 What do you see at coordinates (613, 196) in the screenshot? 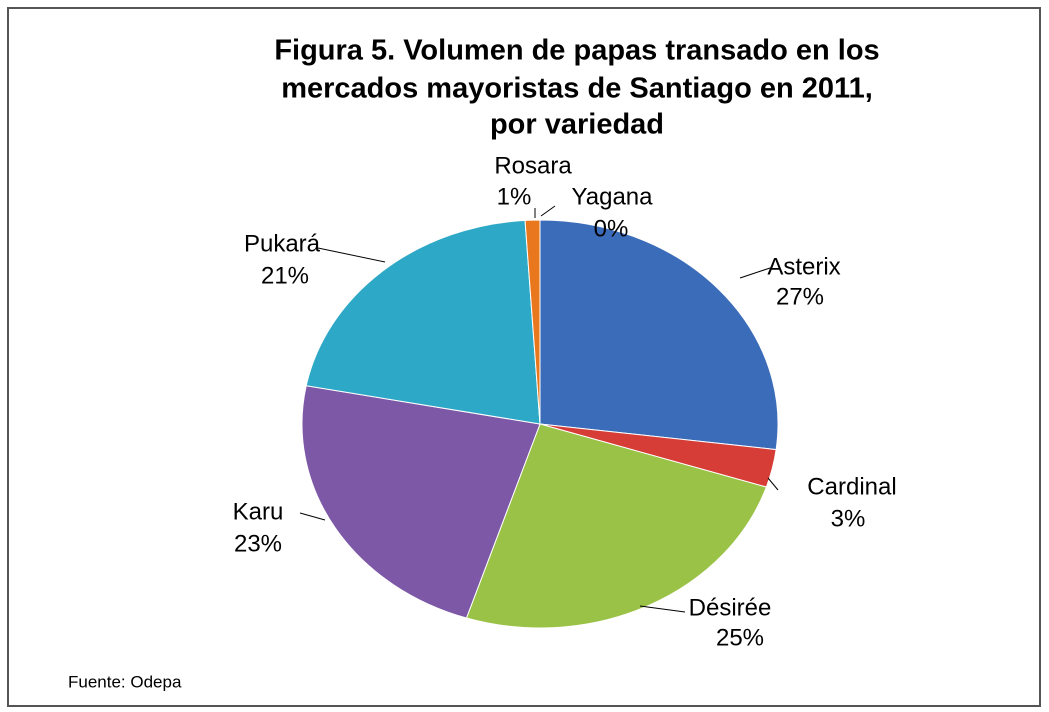
I see `slice-label: Yagana` at bounding box center [613, 196].